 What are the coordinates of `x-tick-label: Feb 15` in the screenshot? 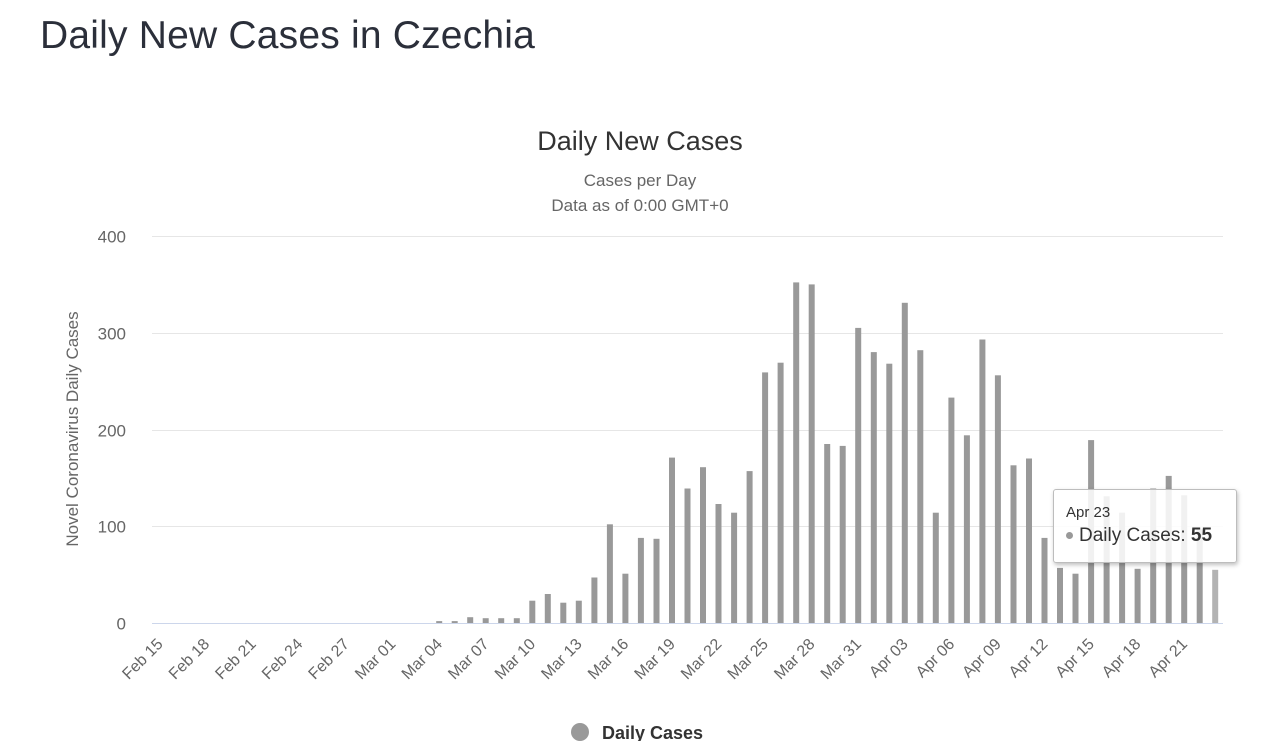 It's located at (142, 659).